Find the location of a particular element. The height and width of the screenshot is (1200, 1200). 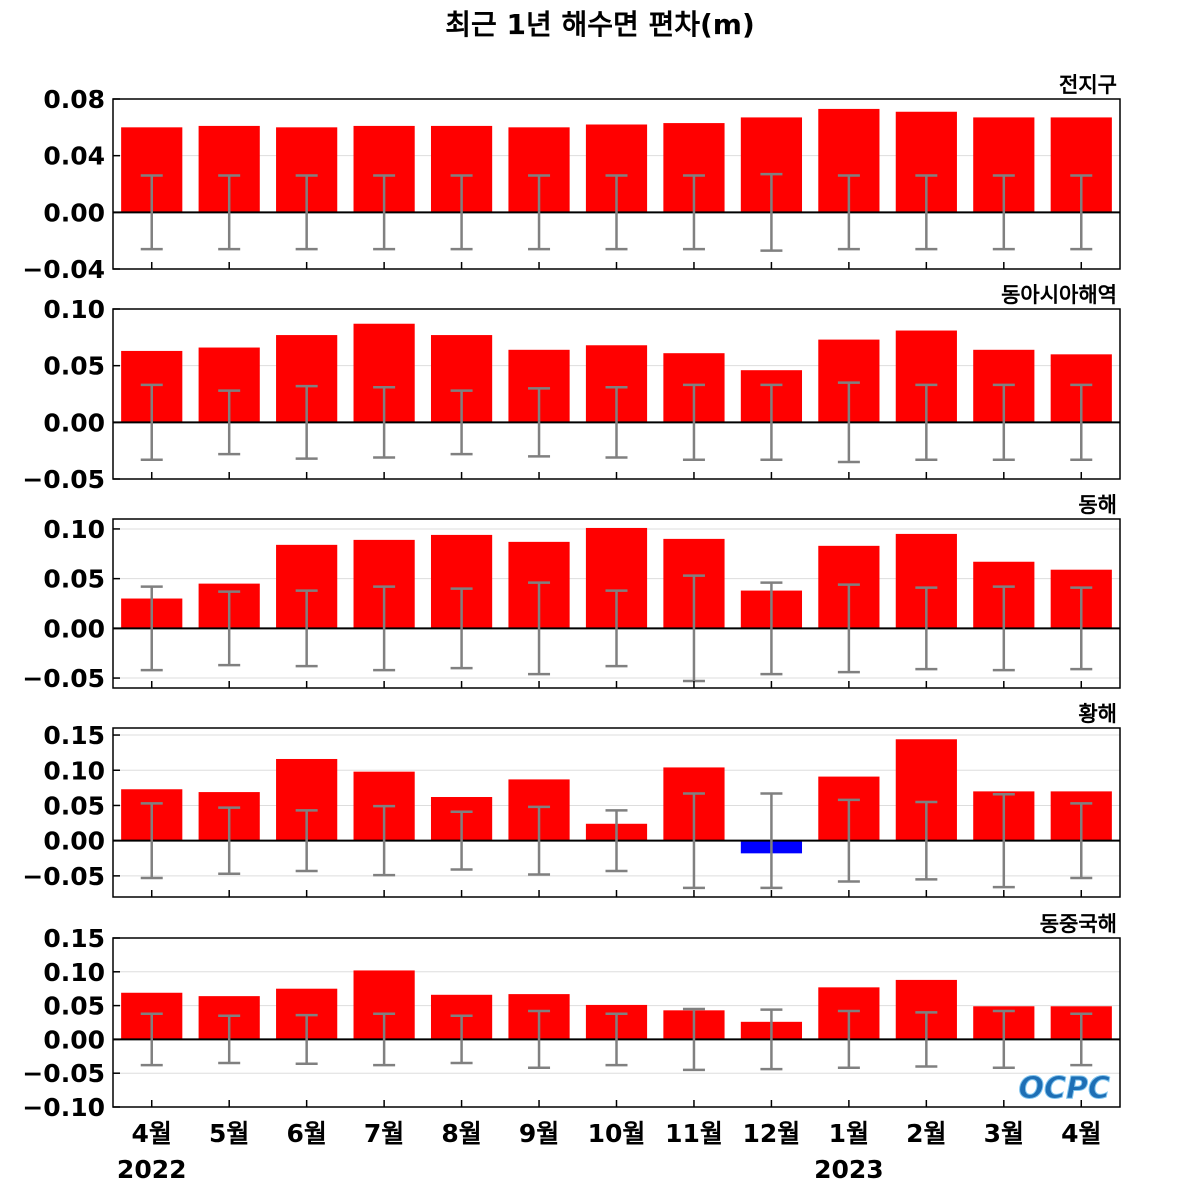

y-tick-label: −0.10 is located at coordinates (63, 1107).